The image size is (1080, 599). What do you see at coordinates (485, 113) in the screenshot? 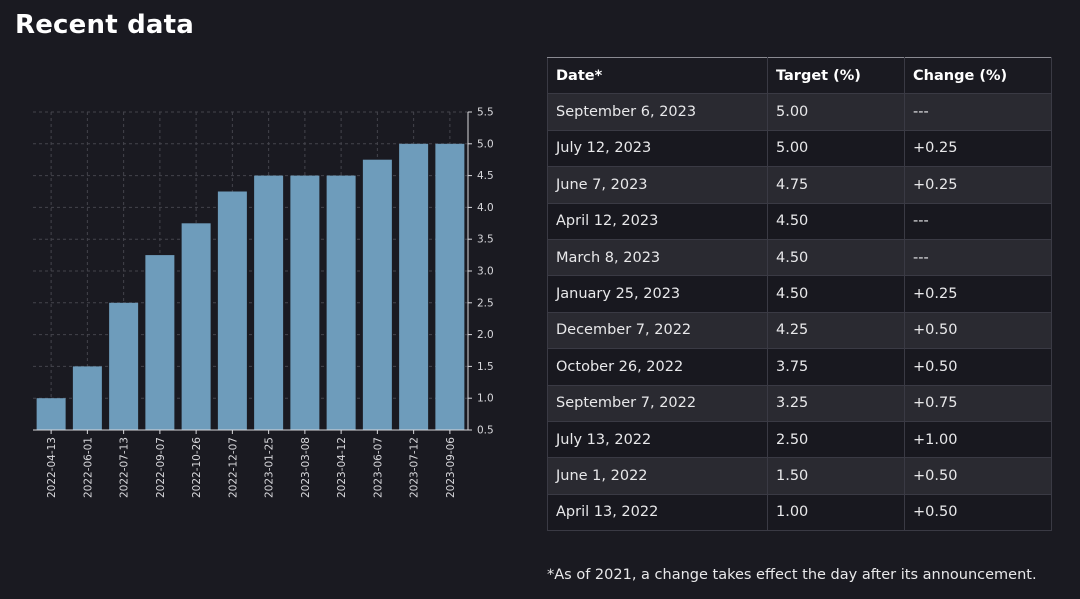
I see `y-tick-label: 5.5` at bounding box center [485, 113].